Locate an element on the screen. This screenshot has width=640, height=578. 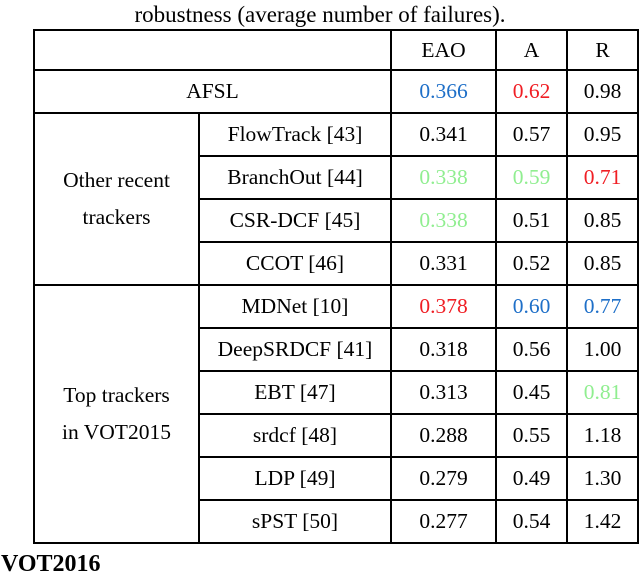
table-row-afsl: AFSL 0.366 0.62 0.98 is located at coordinates (336, 91).